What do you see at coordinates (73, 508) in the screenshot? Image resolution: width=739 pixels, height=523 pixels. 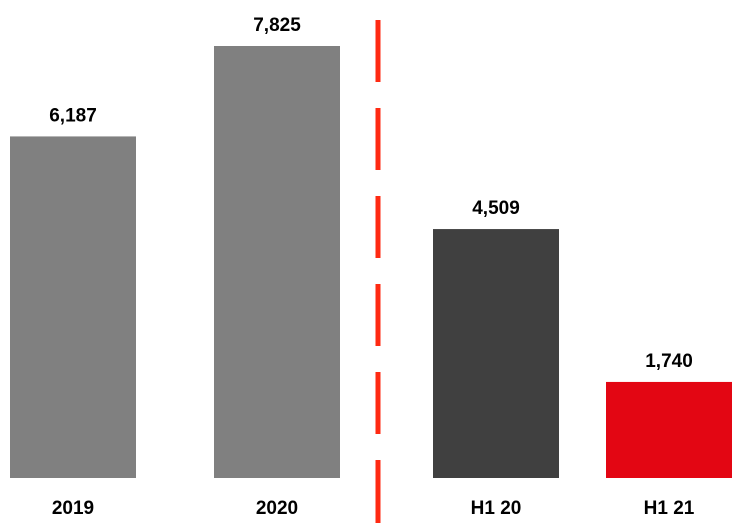 I see `category-label: 2019` at bounding box center [73, 508].